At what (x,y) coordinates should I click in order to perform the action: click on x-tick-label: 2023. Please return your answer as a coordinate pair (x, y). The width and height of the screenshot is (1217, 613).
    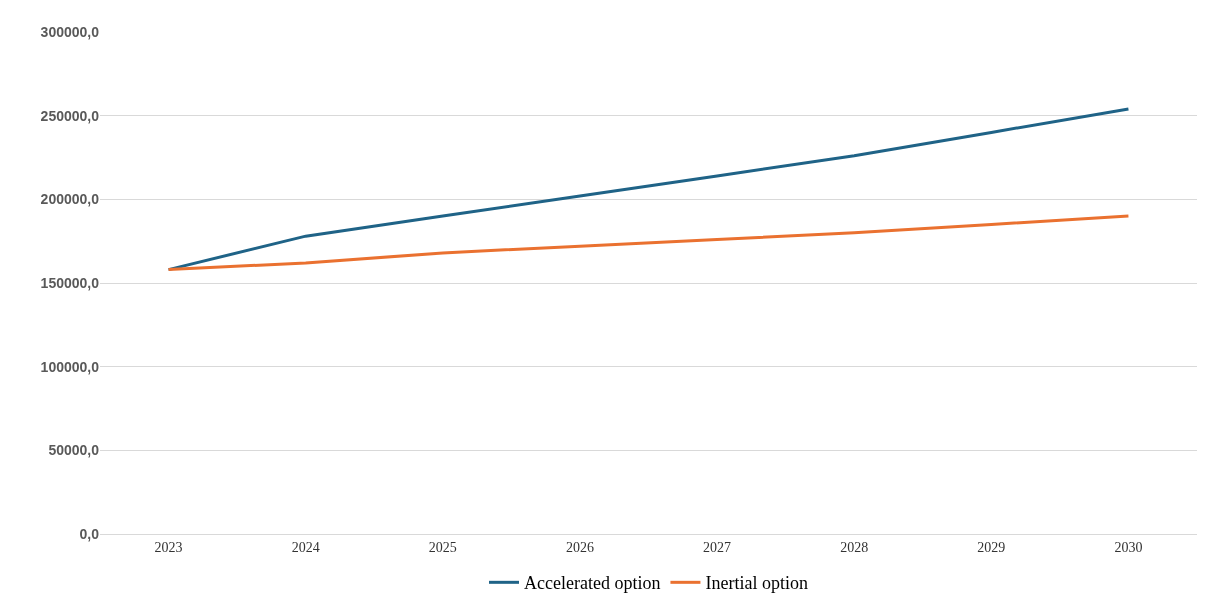
    Looking at the image, I should click on (168, 547).